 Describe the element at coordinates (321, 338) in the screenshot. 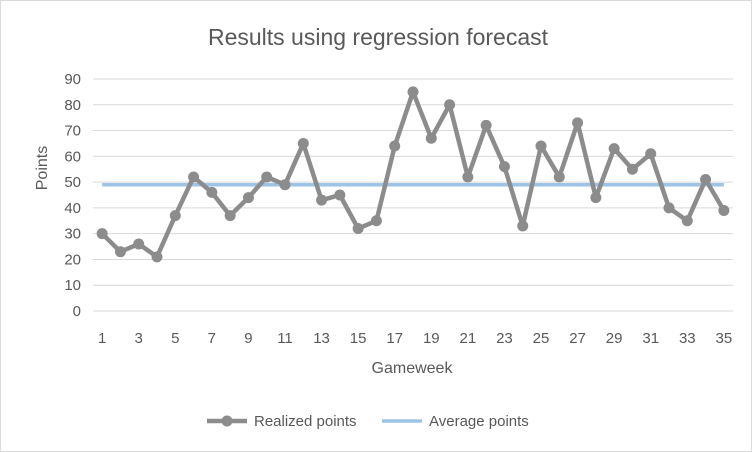

I see `x-tick-label: 13` at that location.